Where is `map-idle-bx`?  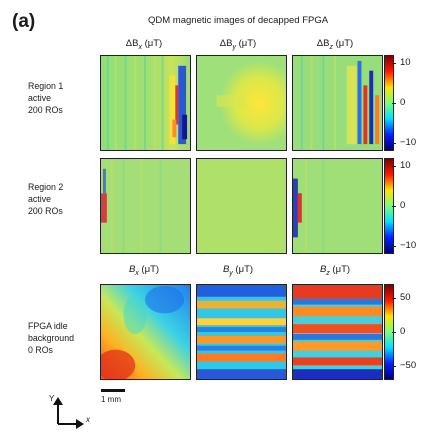
map-idle-bx is located at coordinates (145, 332).